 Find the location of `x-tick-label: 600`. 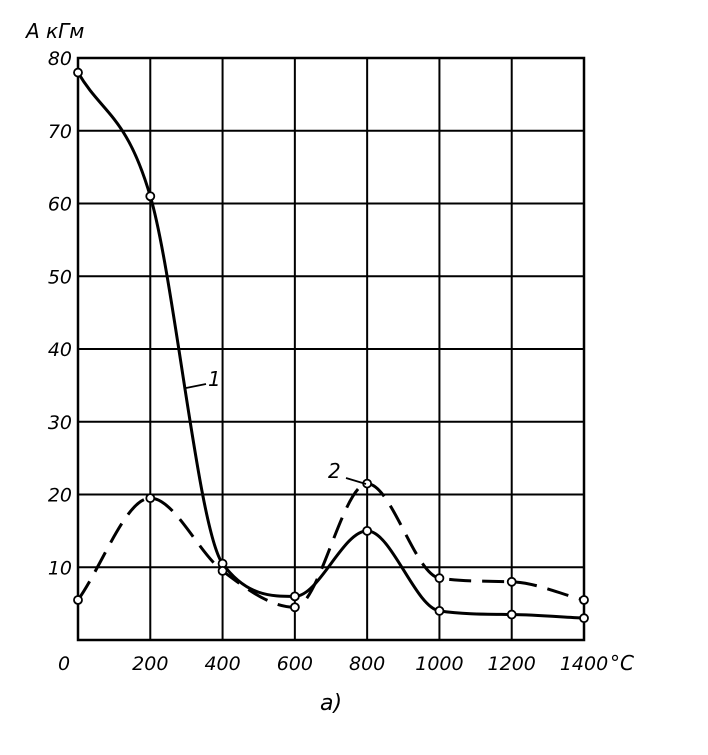

x-tick-label: 600 is located at coordinates (295, 664).